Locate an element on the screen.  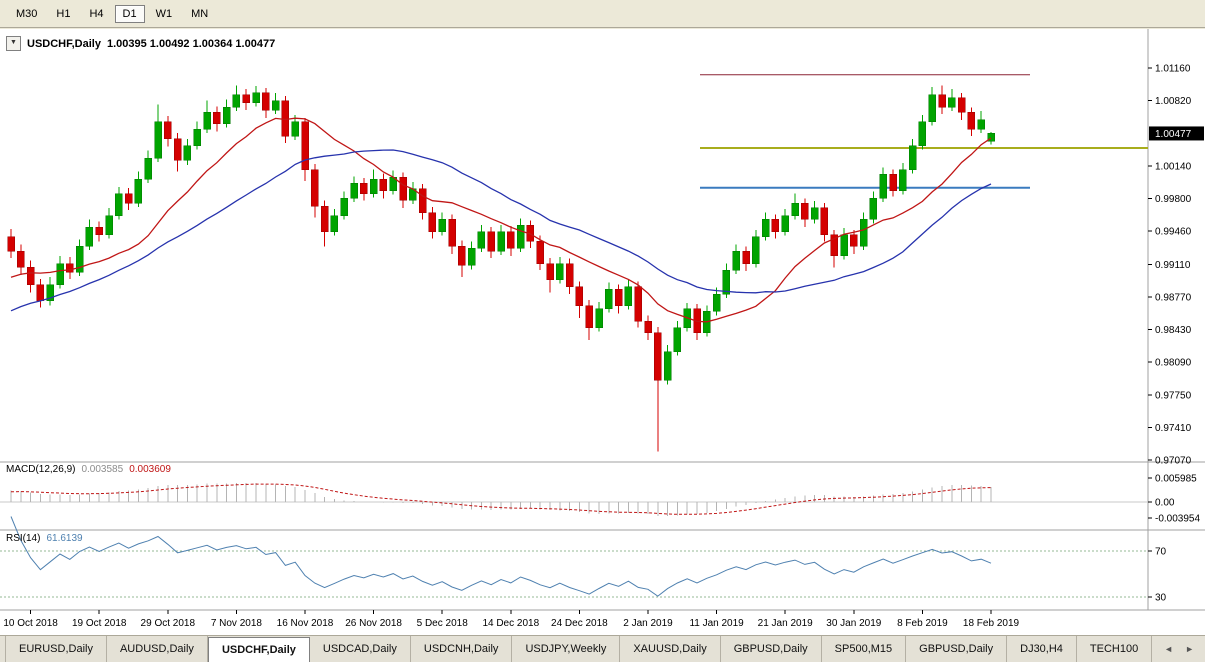
svg-text: 0.00 is located at coordinates (1165, 503).